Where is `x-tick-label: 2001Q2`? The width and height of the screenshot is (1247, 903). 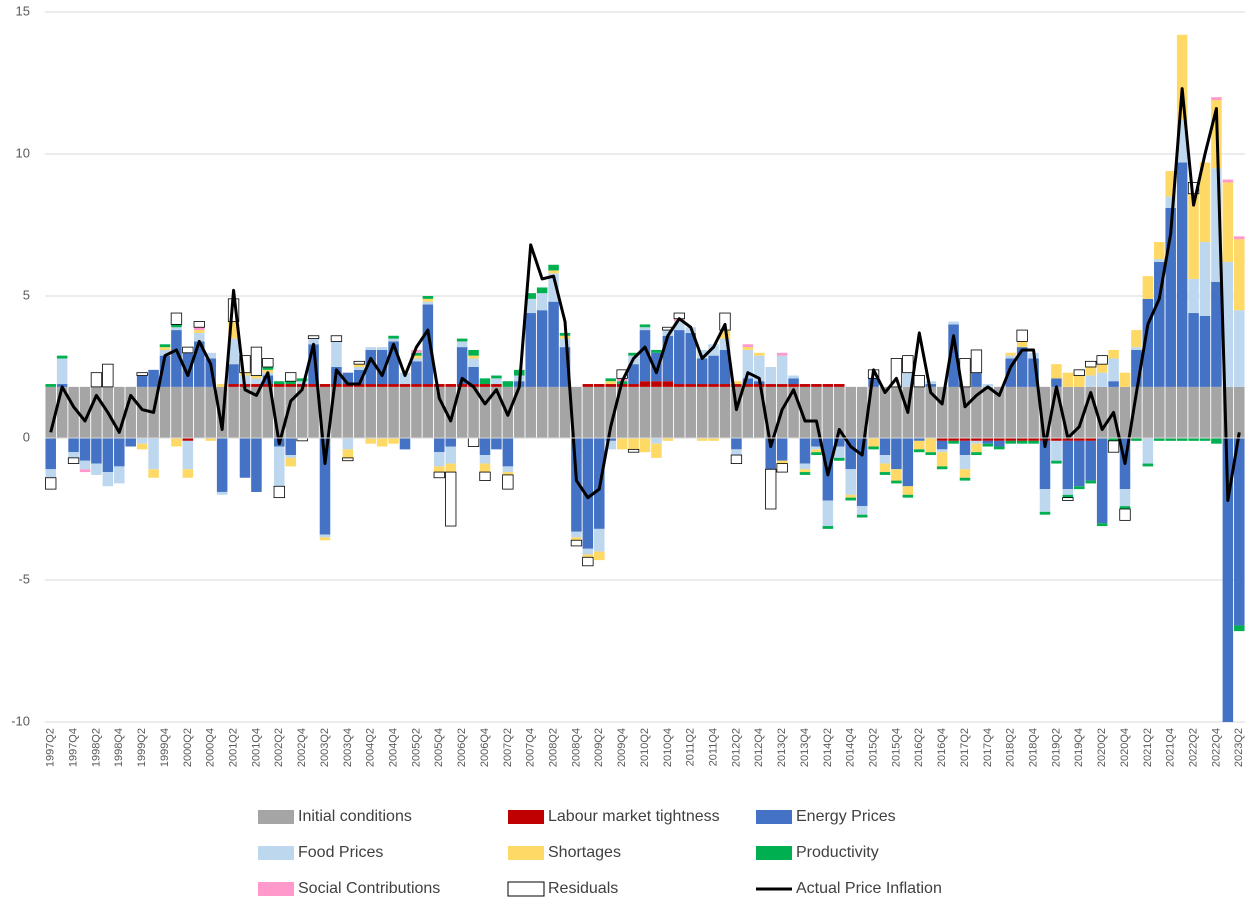 x-tick-label: 2001Q2 is located at coordinates (233, 747).